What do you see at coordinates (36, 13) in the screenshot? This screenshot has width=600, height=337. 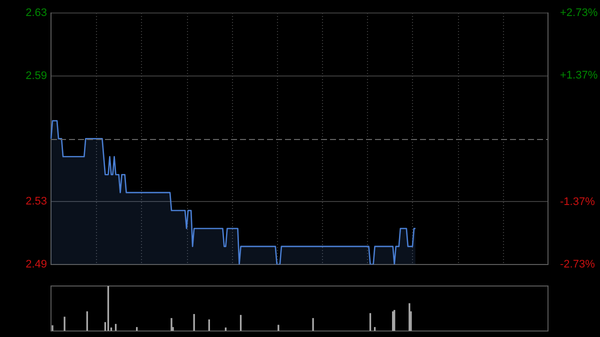 I see `y-tick-label: 2.63` at bounding box center [36, 13].